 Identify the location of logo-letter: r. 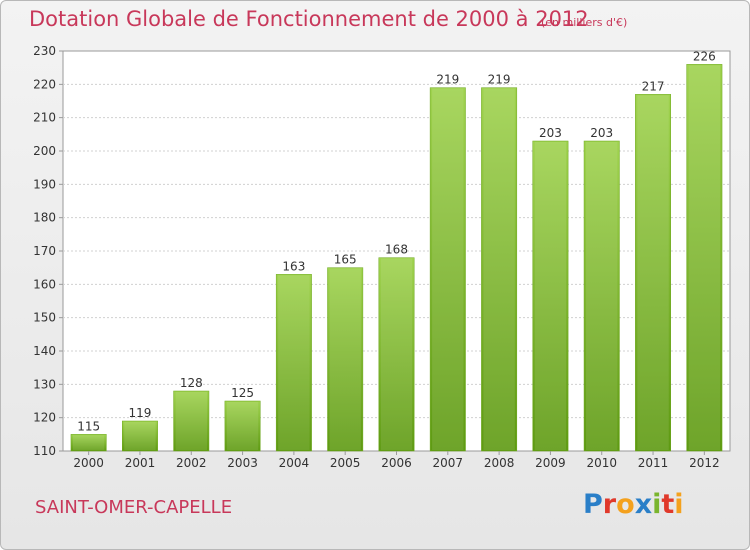
(609, 504).